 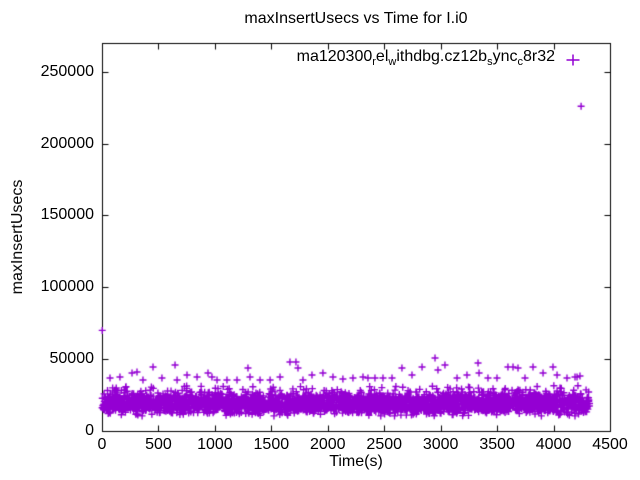 I want to click on x-tick-label: 1000, so click(x=215, y=444).